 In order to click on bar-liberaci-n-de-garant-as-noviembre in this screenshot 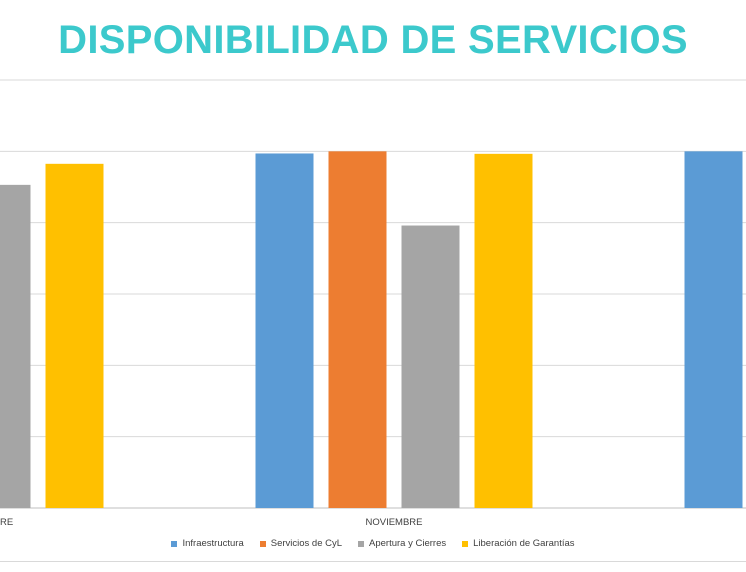, I will do `click(503, 330)`.